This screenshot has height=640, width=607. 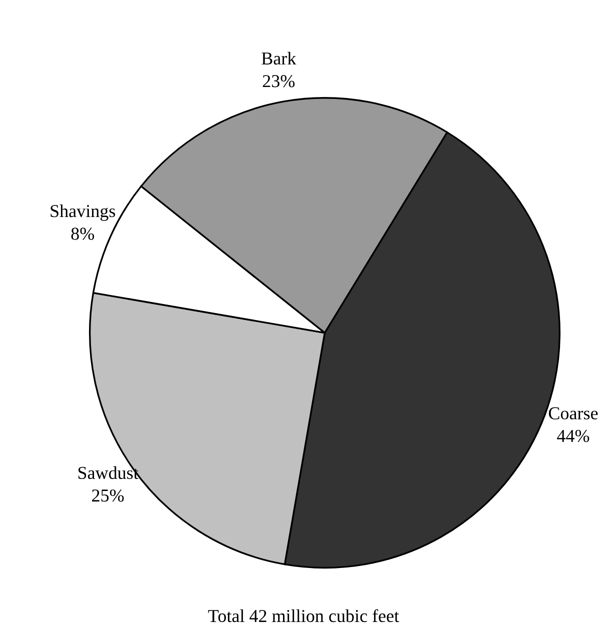 What do you see at coordinates (108, 495) in the screenshot?
I see `data-label: 25%` at bounding box center [108, 495].